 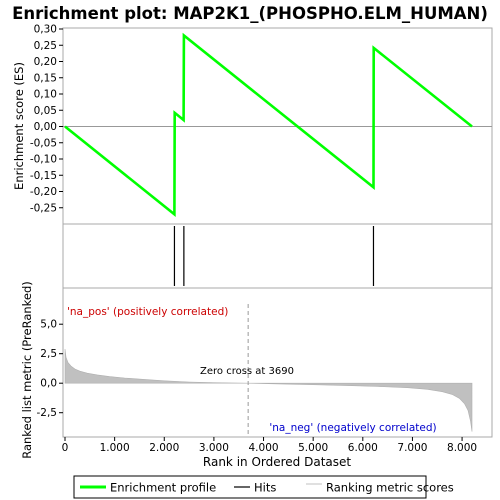 I want to click on legend-item-label: Ranking metric scores, so click(x=390, y=488).